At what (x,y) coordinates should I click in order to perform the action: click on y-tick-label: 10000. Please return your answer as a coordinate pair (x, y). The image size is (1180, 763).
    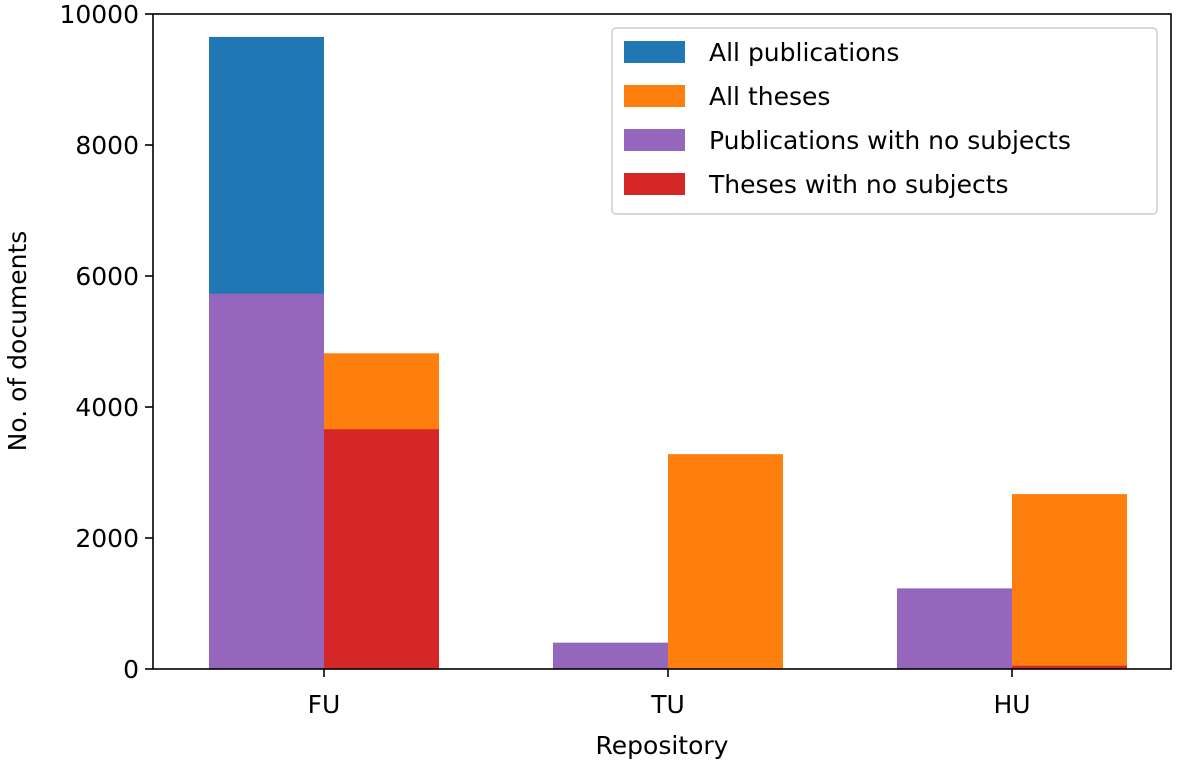
    Looking at the image, I should click on (99, 14).